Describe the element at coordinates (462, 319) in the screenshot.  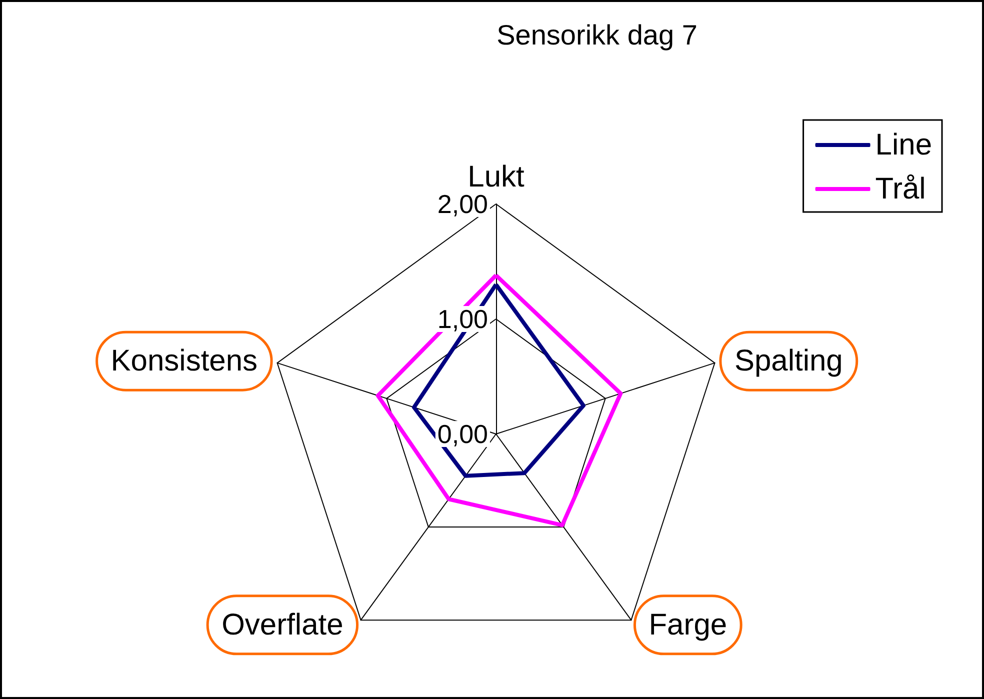
I see `y-tick-label: 1,00` at that location.